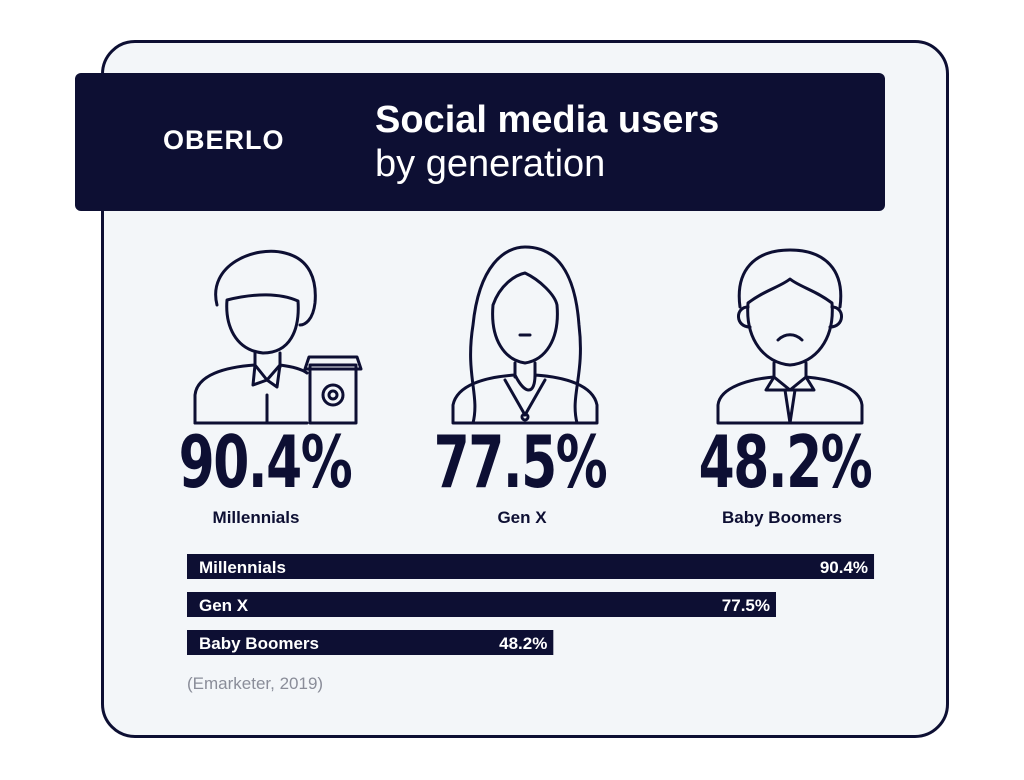 The width and height of the screenshot is (1024, 780). I want to click on percent-gen-x: 77.5%, so click(520, 462).